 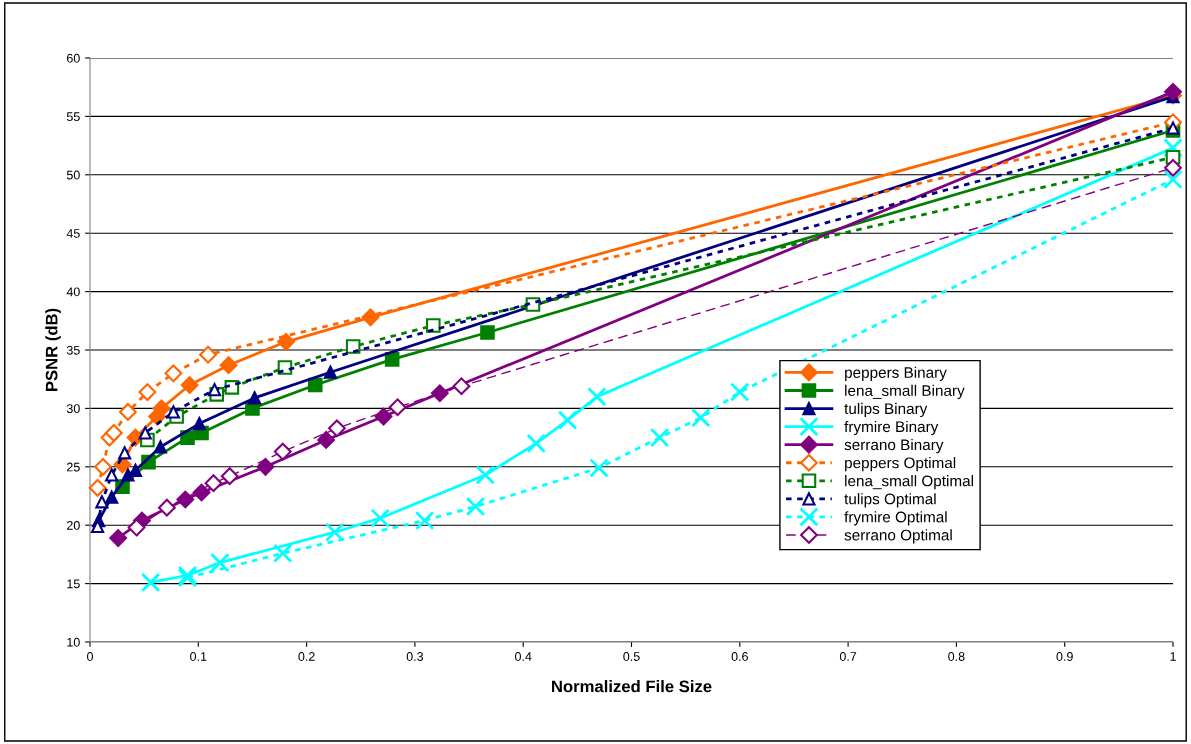 I want to click on y-tick-label: 30, so click(x=73, y=409).